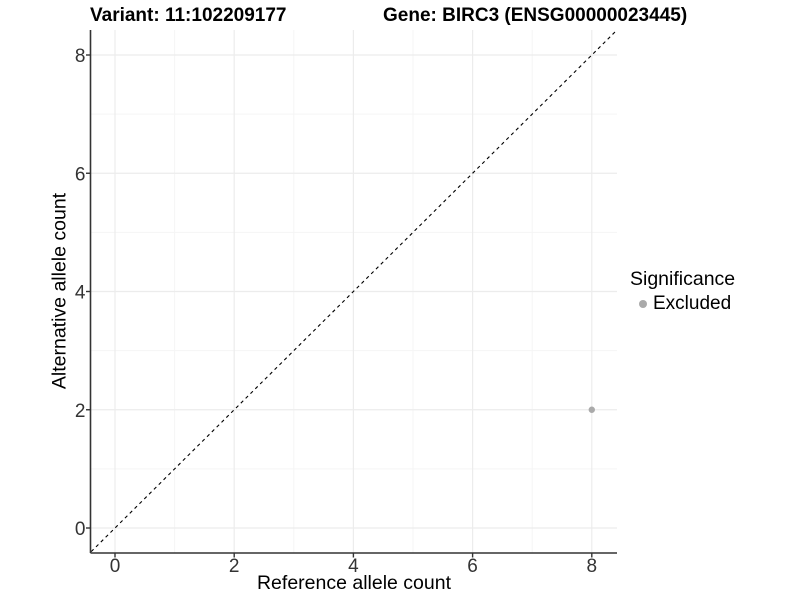  What do you see at coordinates (535, 15) in the screenshot?
I see `plot-title-gene: Gene: BIRC3 (ENSG00000023445)` at bounding box center [535, 15].